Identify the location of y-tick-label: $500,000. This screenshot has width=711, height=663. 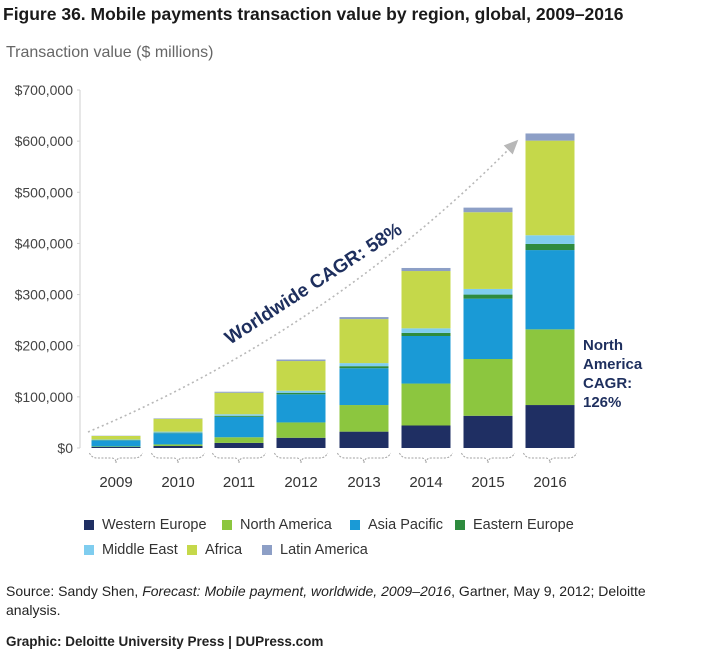
(44, 192).